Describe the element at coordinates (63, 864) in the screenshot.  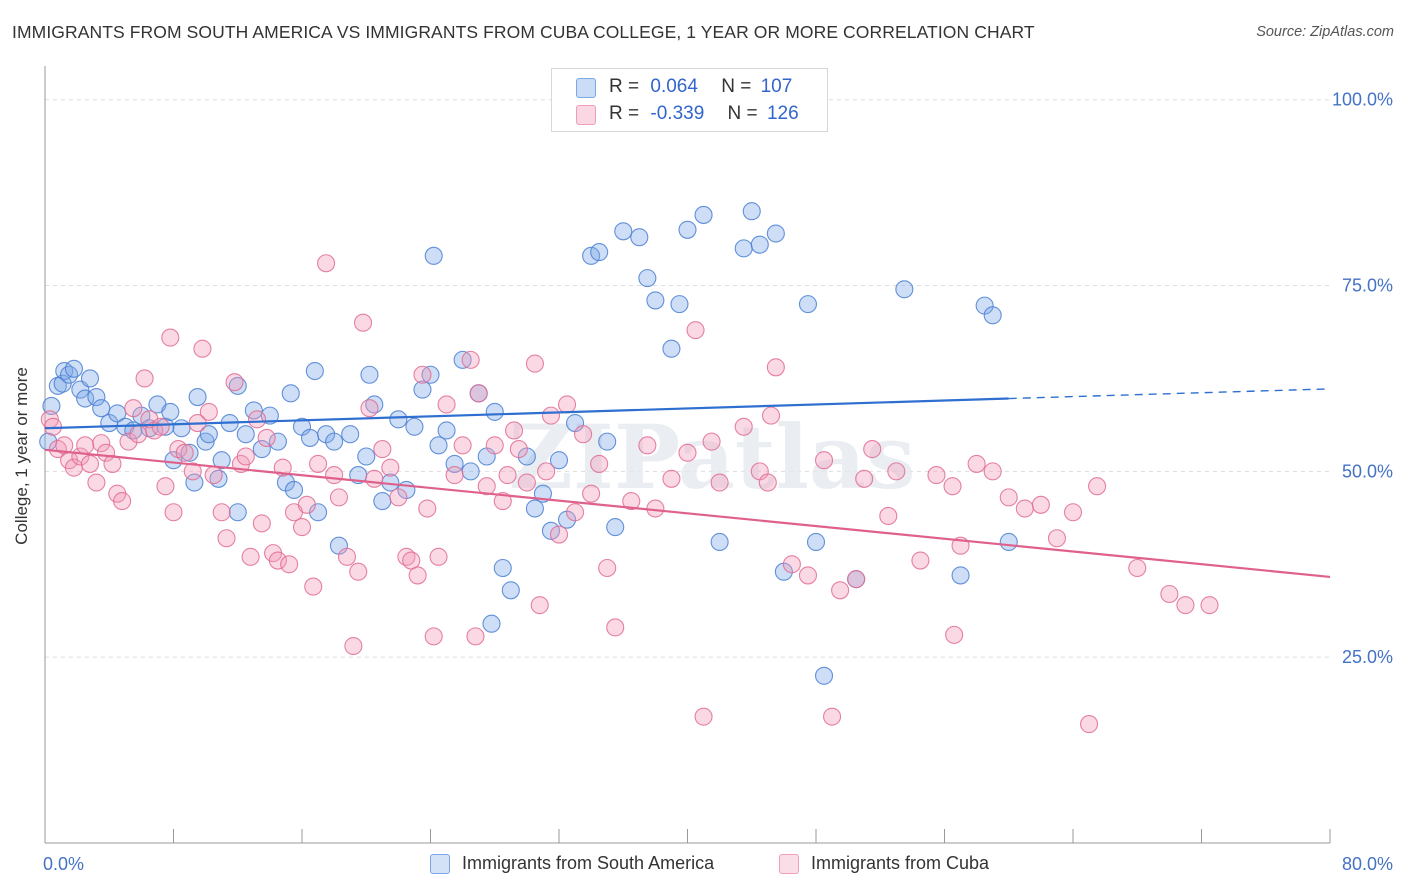
I see `x-tick-label: 0.0%` at that location.